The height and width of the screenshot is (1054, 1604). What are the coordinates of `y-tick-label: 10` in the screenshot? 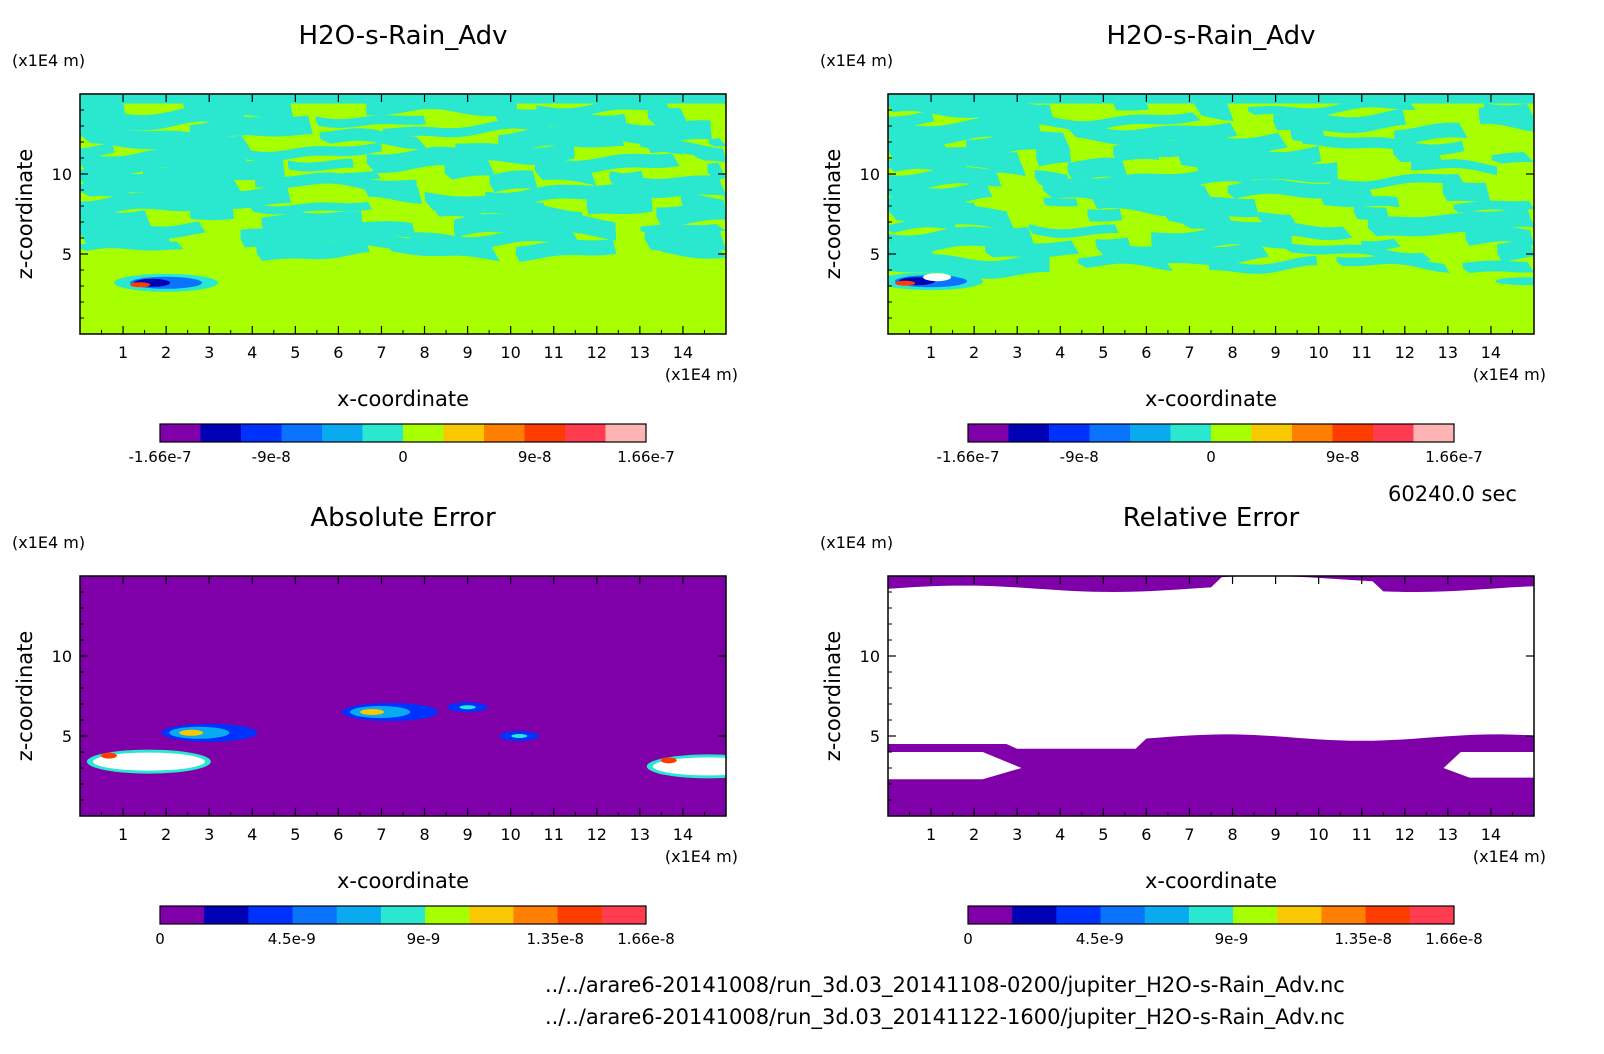 It's located at (62, 656).